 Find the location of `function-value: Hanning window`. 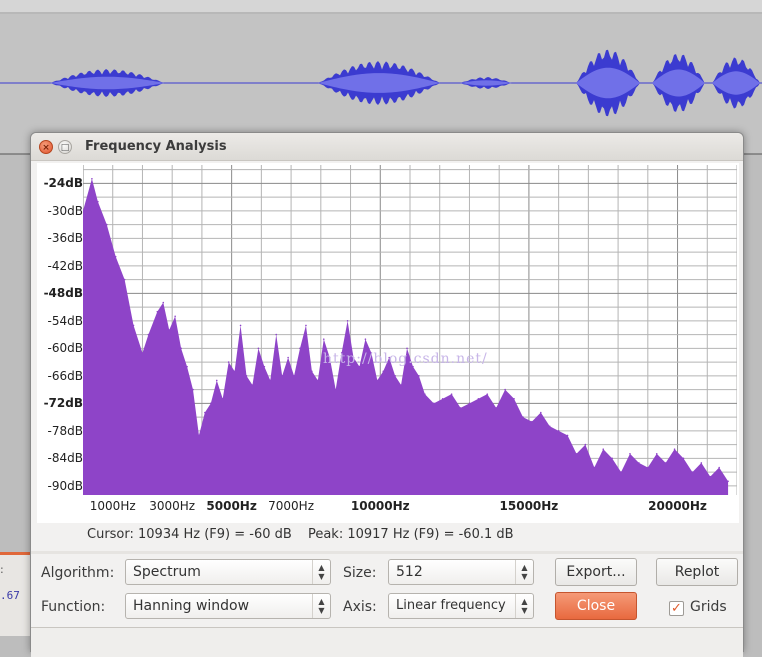

function-value: Hanning window is located at coordinates (191, 606).